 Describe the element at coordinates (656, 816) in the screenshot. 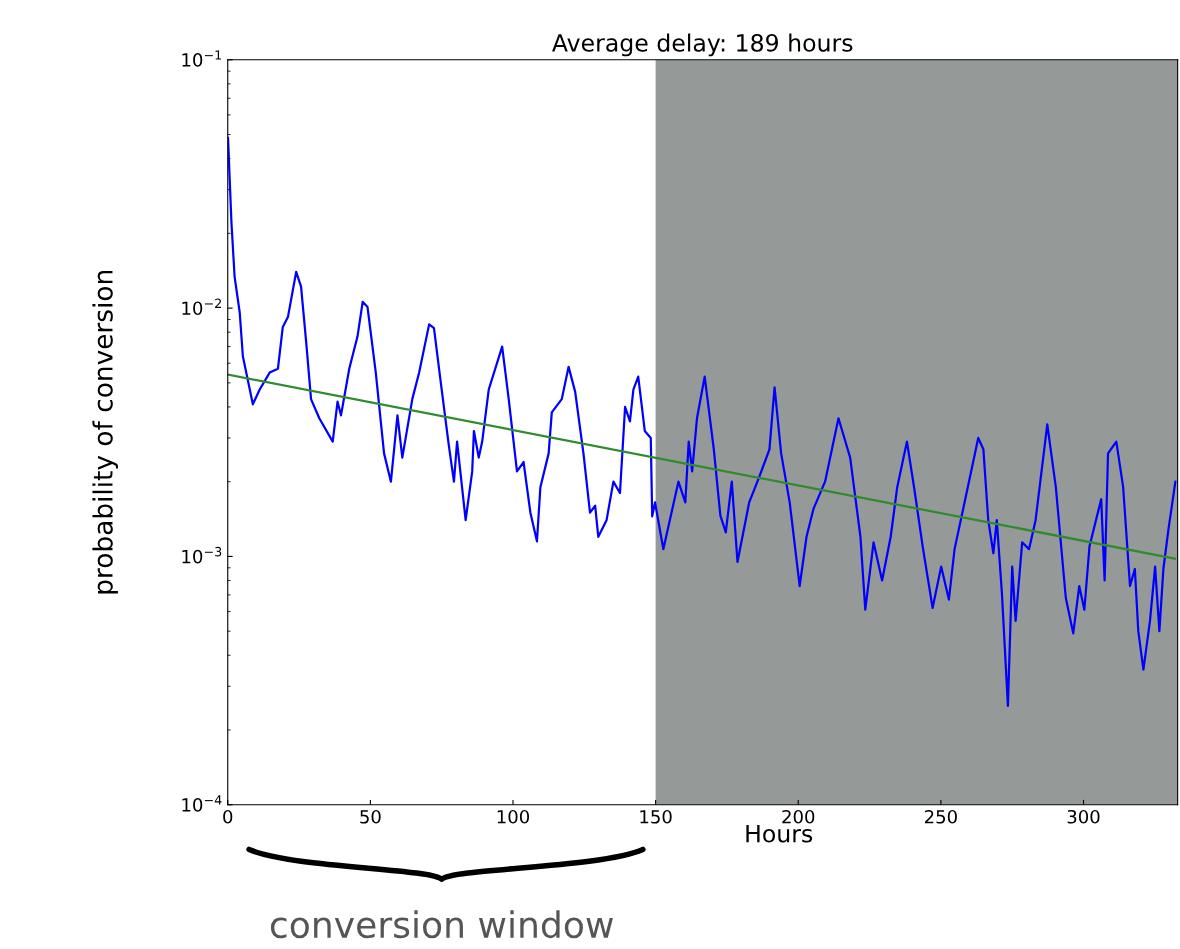

I see `x-tick-label: 150` at that location.